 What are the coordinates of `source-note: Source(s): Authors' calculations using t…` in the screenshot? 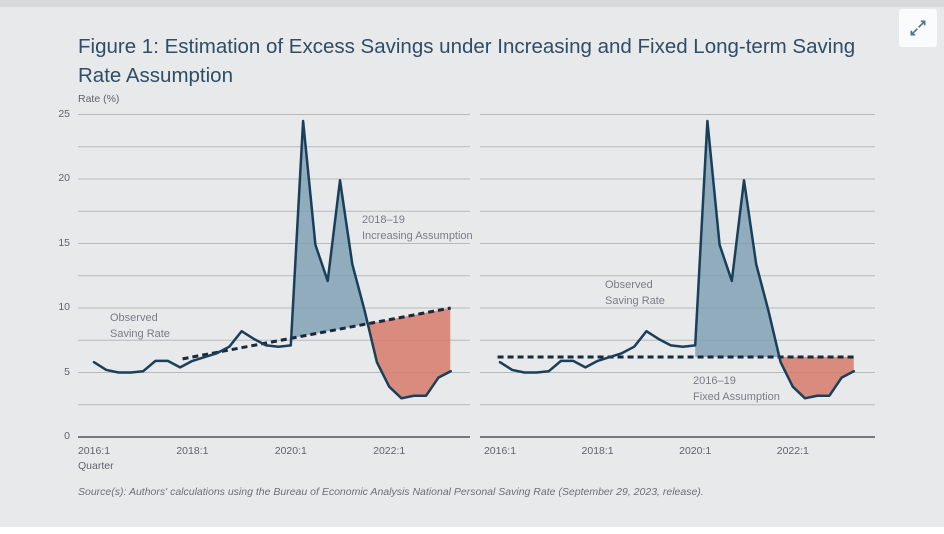 It's located at (391, 492).